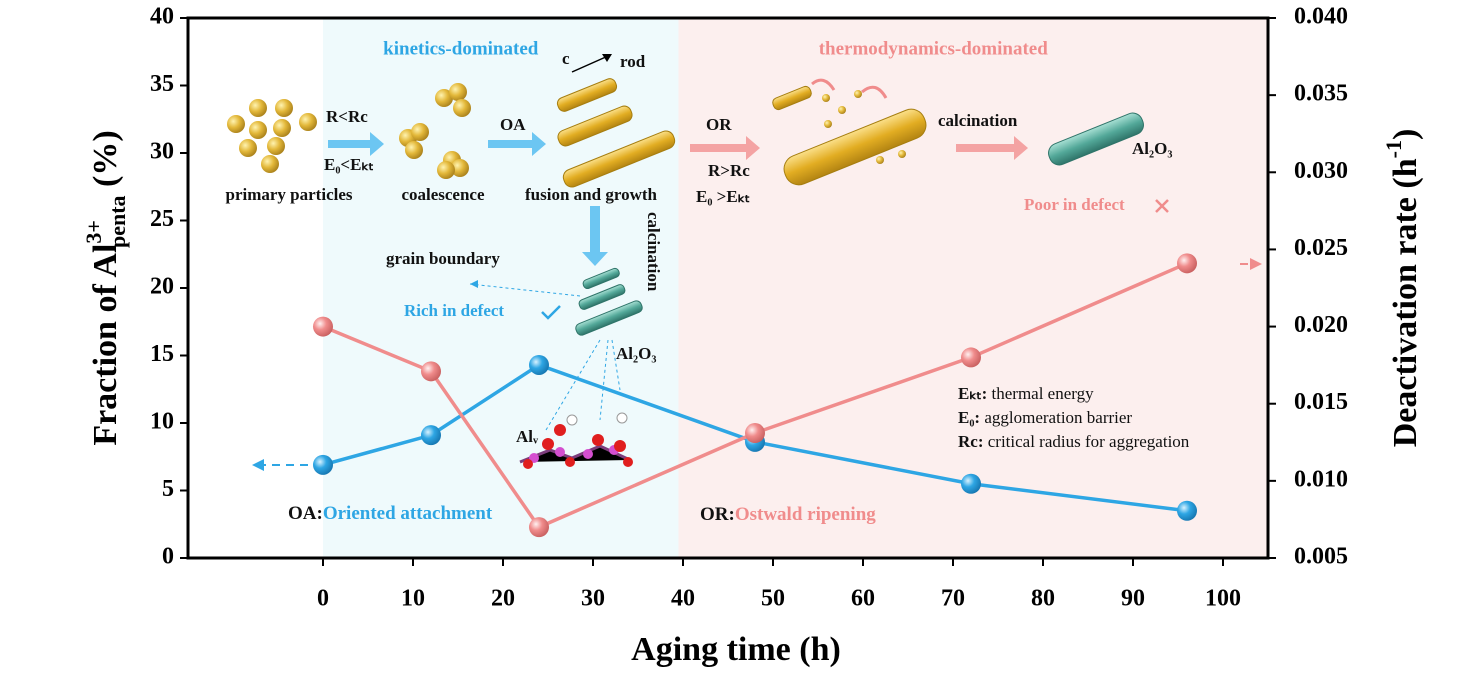  What do you see at coordinates (503, 599) in the screenshot?
I see `x-tick-label: 20` at bounding box center [503, 599].